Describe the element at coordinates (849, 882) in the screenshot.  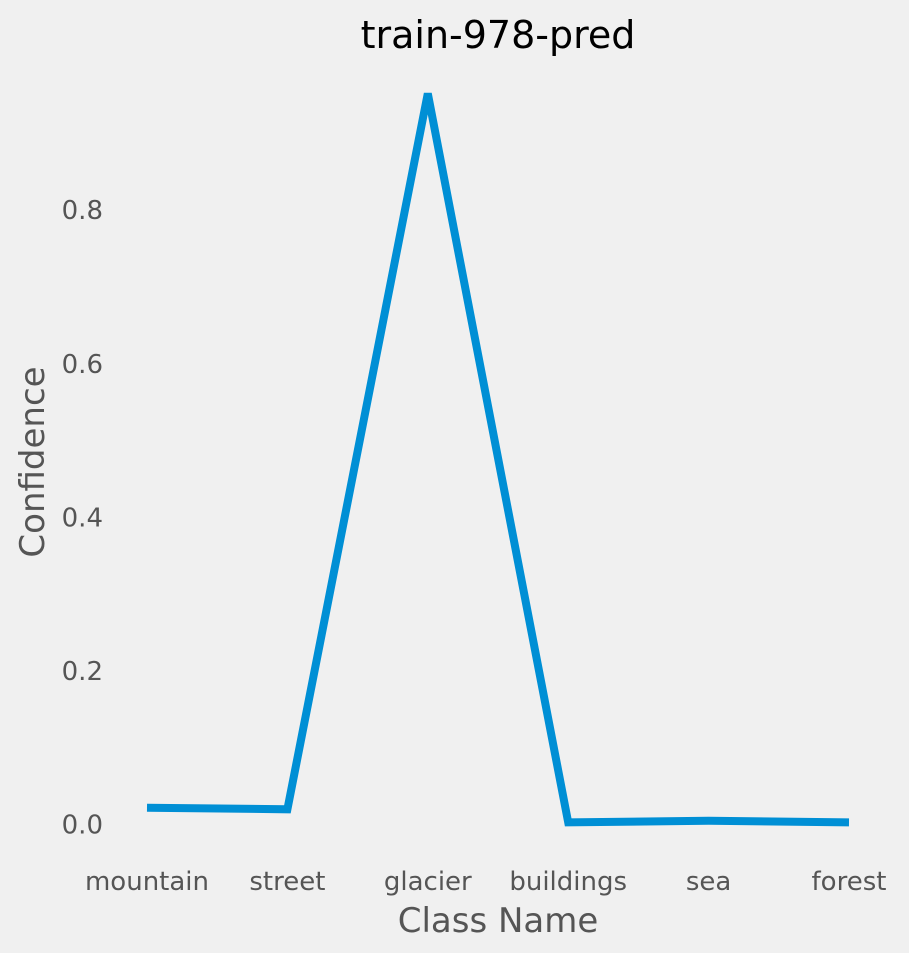
I see `x-tick-label: forest` at that location.